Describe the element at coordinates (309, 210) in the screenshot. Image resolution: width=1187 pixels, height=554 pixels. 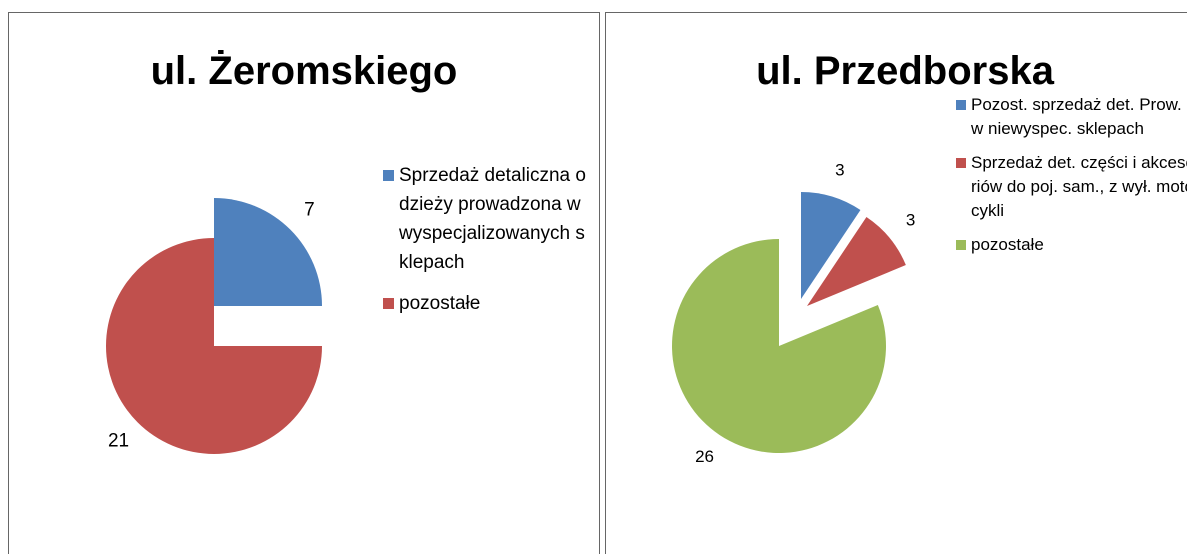
I see `data-label: 7` at that location.